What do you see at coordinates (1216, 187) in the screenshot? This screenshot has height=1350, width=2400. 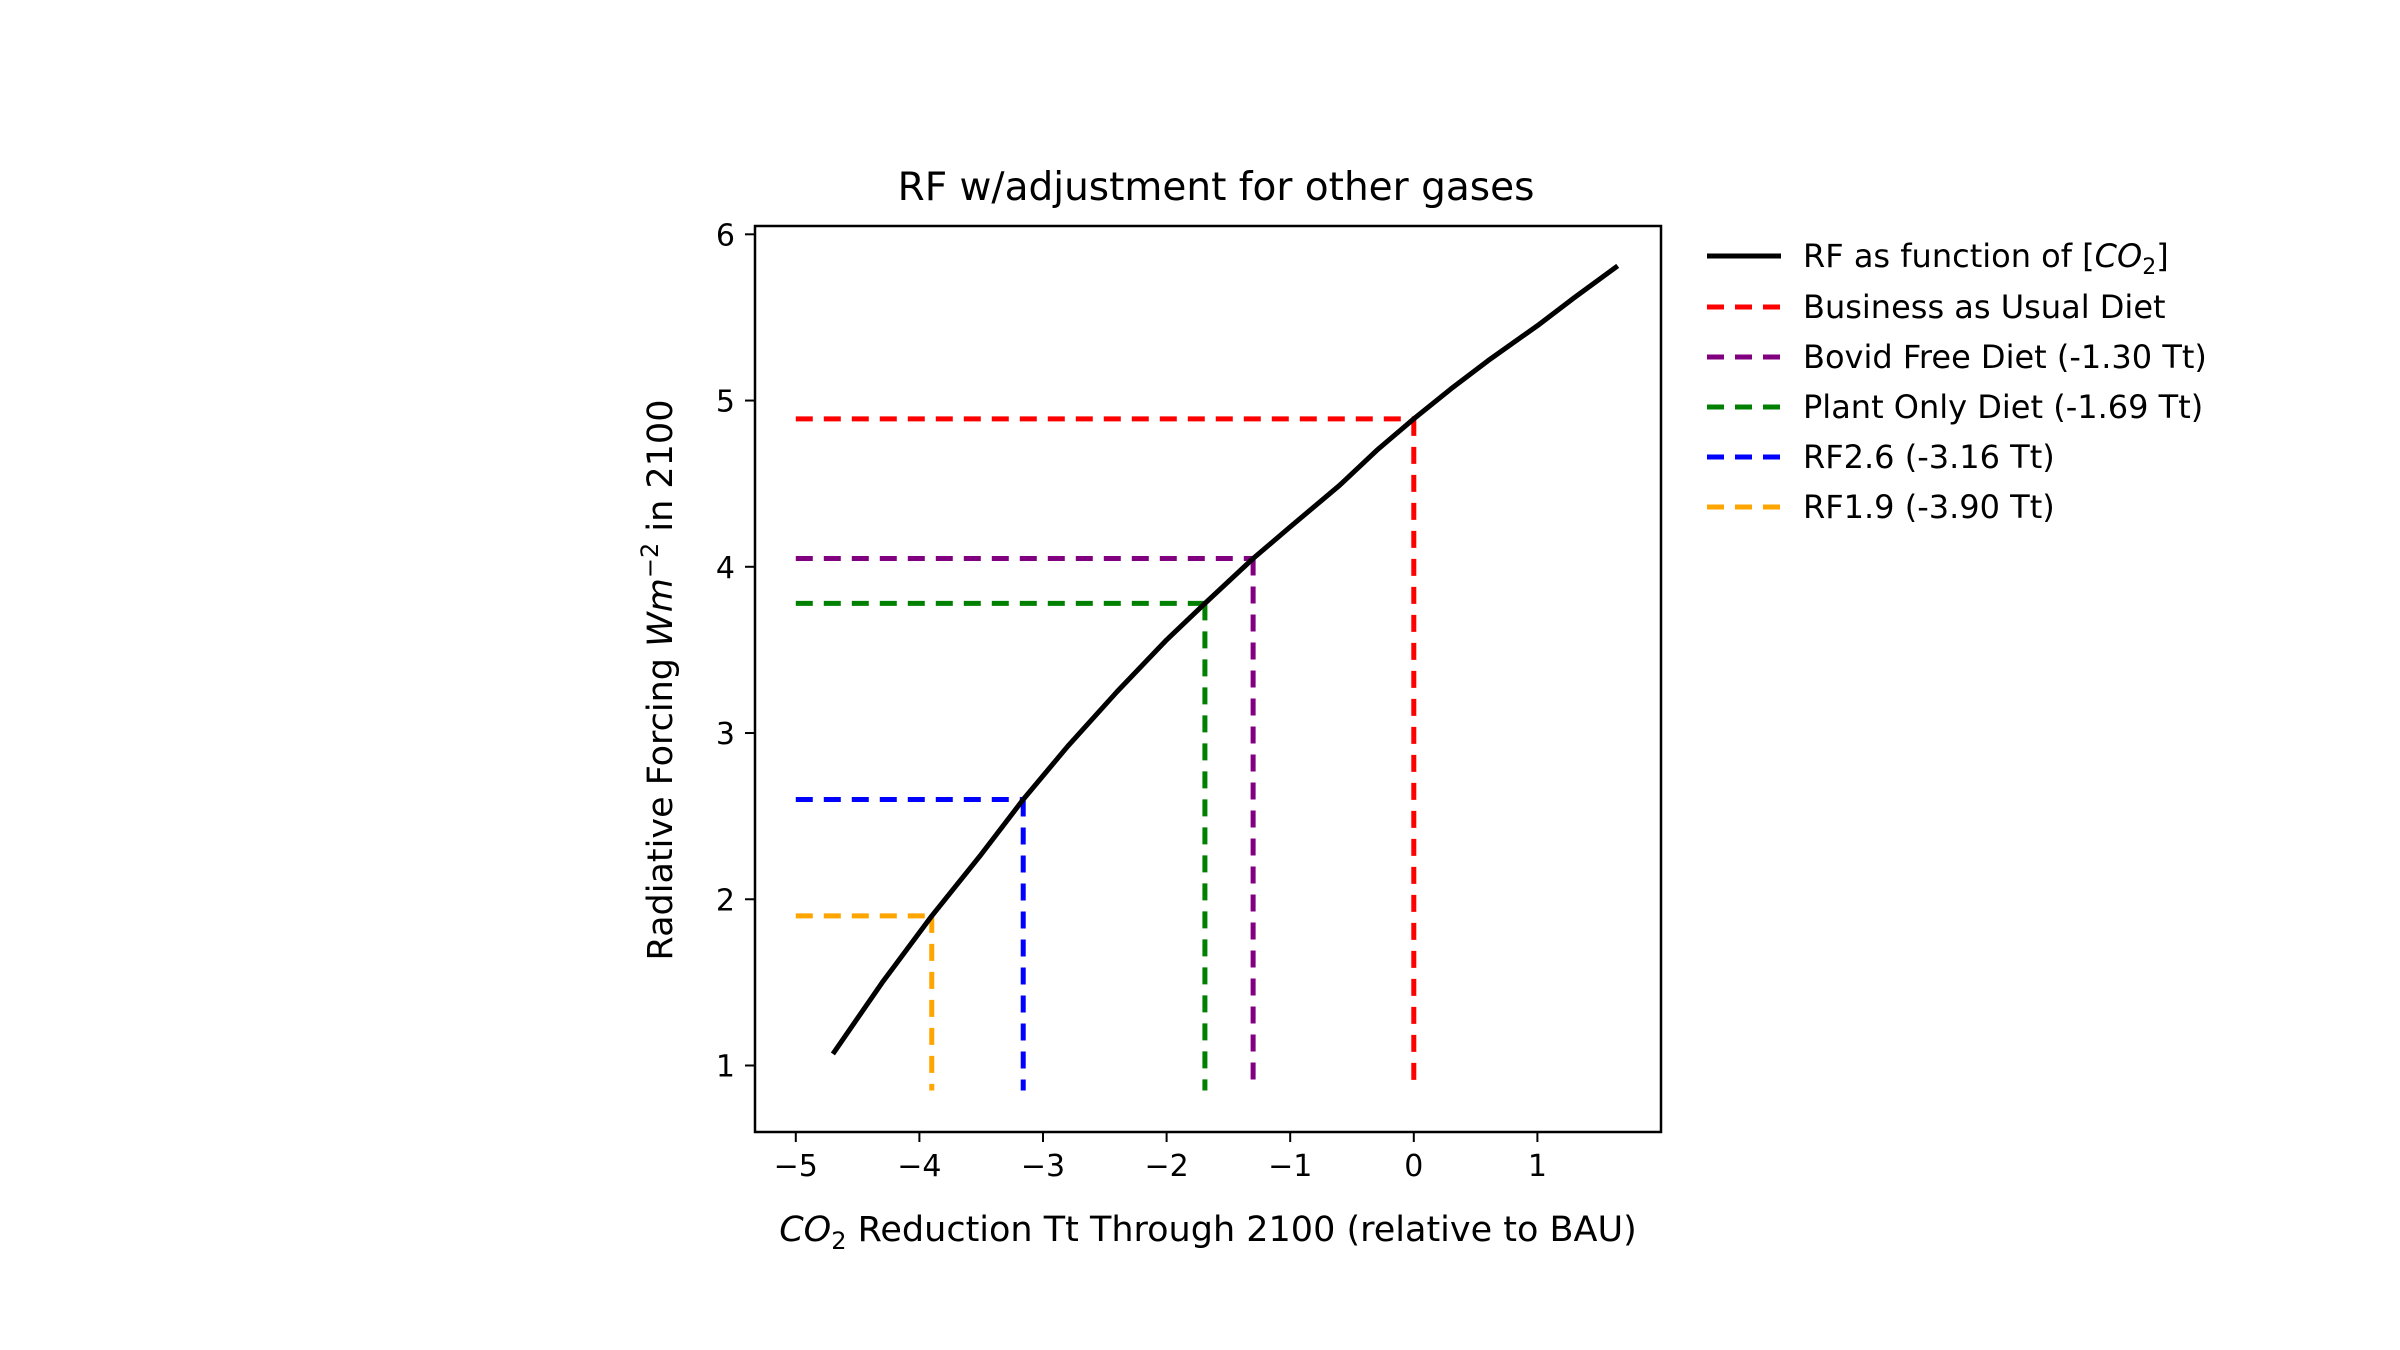 I see `chart-title: RF w/adjustment for other gases` at bounding box center [1216, 187].